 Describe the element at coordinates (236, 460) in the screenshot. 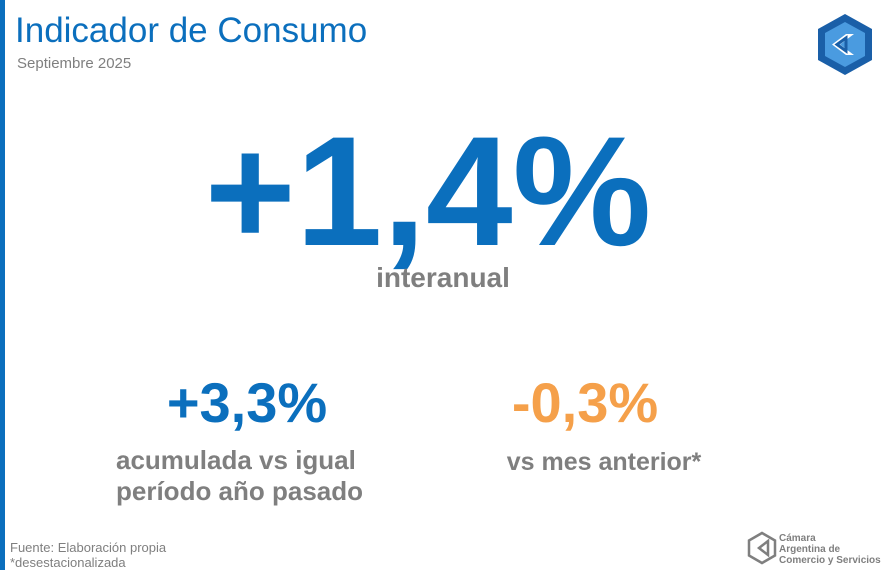

I see `stat-label: acumulada vs igual` at that location.